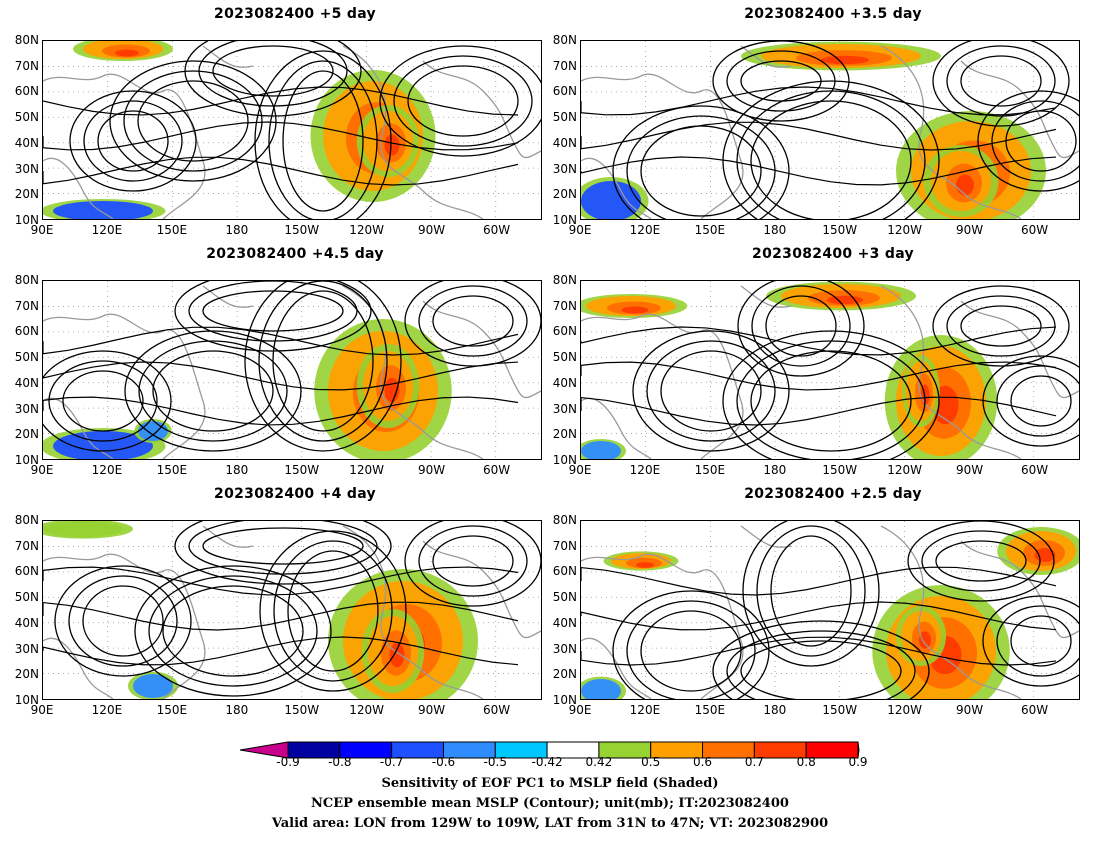  What do you see at coordinates (295, 14) in the screenshot?
I see `panel-title: 2023082400 +5 day` at bounding box center [295, 14].